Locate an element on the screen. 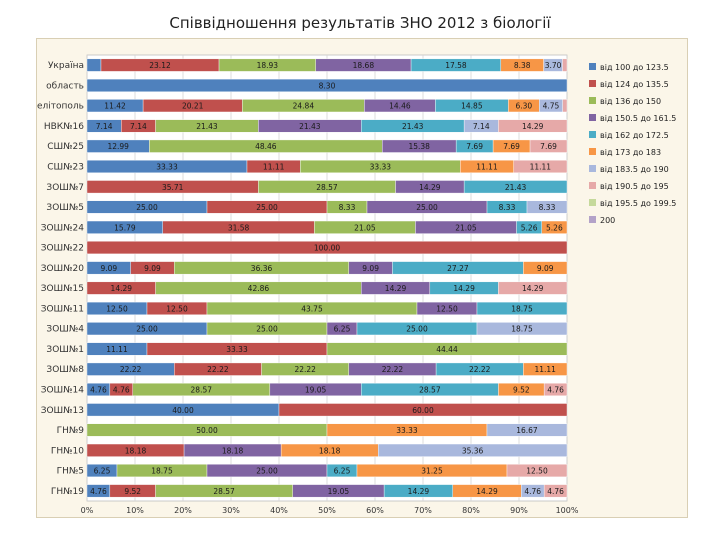 This screenshot has height=540, width=720. legend-label: від 162 до 172.5 is located at coordinates (634, 135).